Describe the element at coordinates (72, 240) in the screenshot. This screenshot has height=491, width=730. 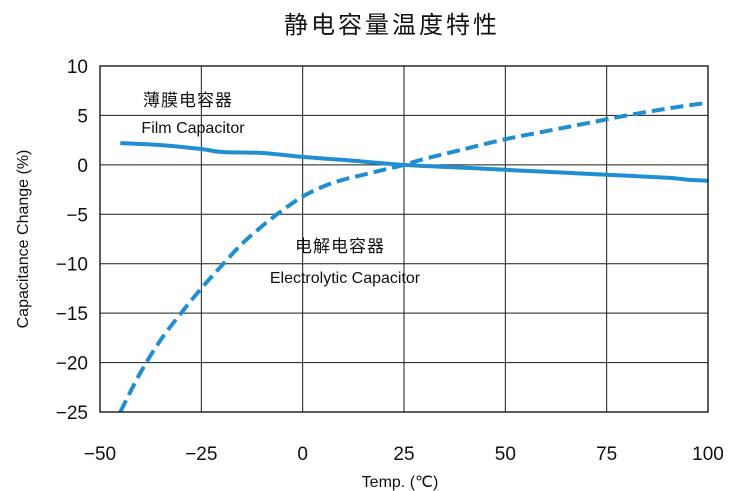
I see `y-axis-ticks: 10 5 0 −5 −10 −15 −20 −25` at that location.